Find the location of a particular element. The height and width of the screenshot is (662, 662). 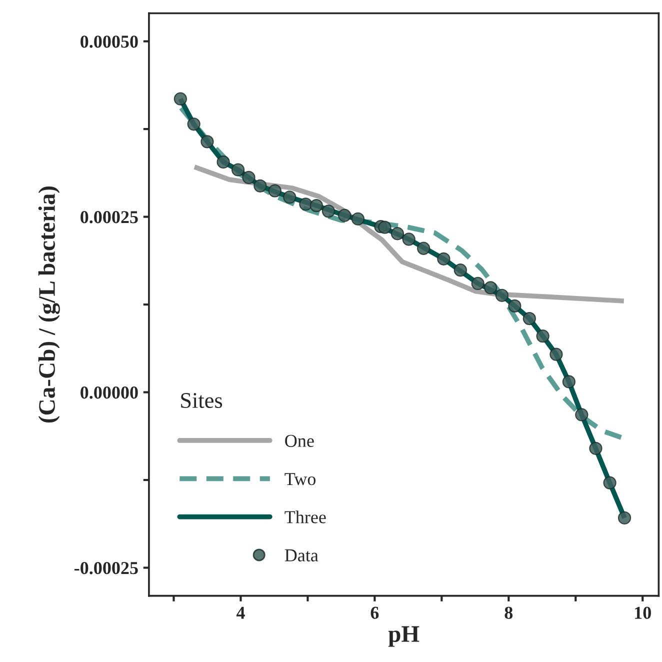

legend-label: One is located at coordinates (299, 440).